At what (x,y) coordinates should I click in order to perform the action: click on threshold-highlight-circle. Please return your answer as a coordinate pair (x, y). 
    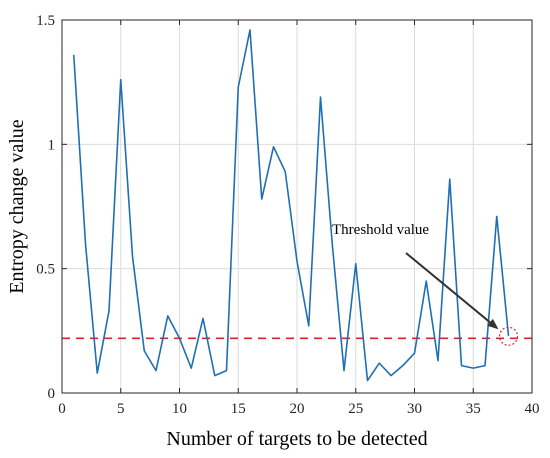
    Looking at the image, I should click on (508, 336).